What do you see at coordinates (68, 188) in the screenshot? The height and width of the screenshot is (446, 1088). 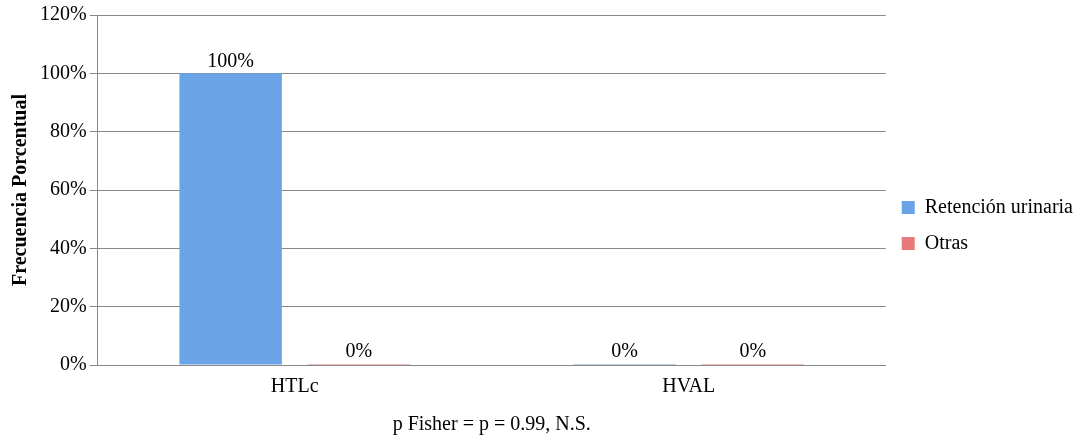 I see `y-tick-label: 60%` at bounding box center [68, 188].